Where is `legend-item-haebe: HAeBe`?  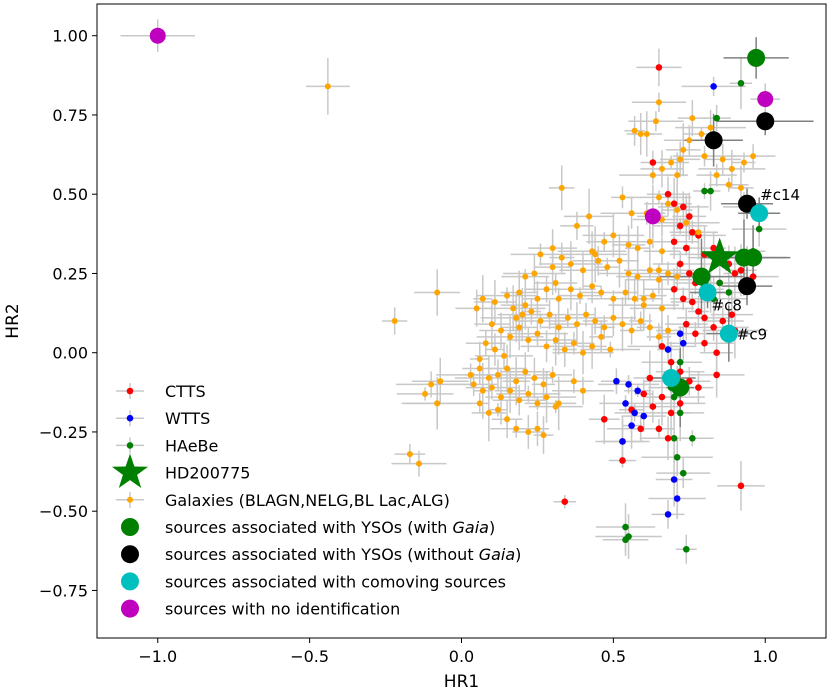 legend-item-haebe: HAeBe is located at coordinates (167, 445).